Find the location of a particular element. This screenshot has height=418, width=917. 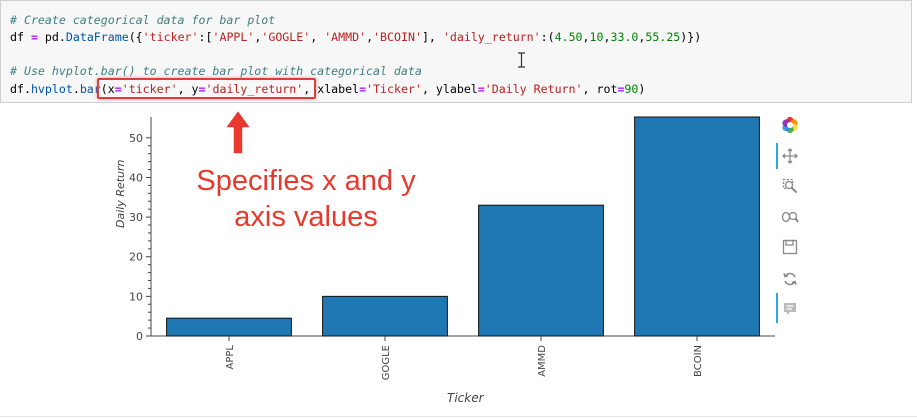

y-tick-label: 30 is located at coordinates (136, 217).